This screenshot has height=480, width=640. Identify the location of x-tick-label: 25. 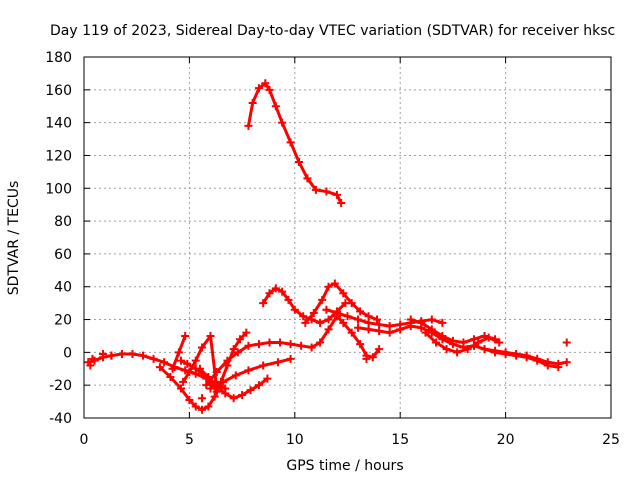
(611, 440).